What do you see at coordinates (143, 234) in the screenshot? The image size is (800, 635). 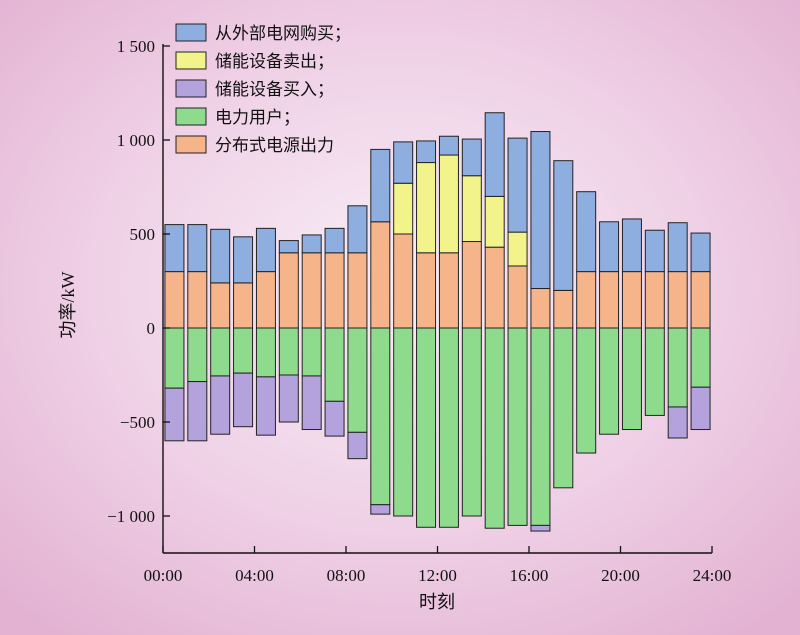 I see `y-tick-label: 500` at bounding box center [143, 234].